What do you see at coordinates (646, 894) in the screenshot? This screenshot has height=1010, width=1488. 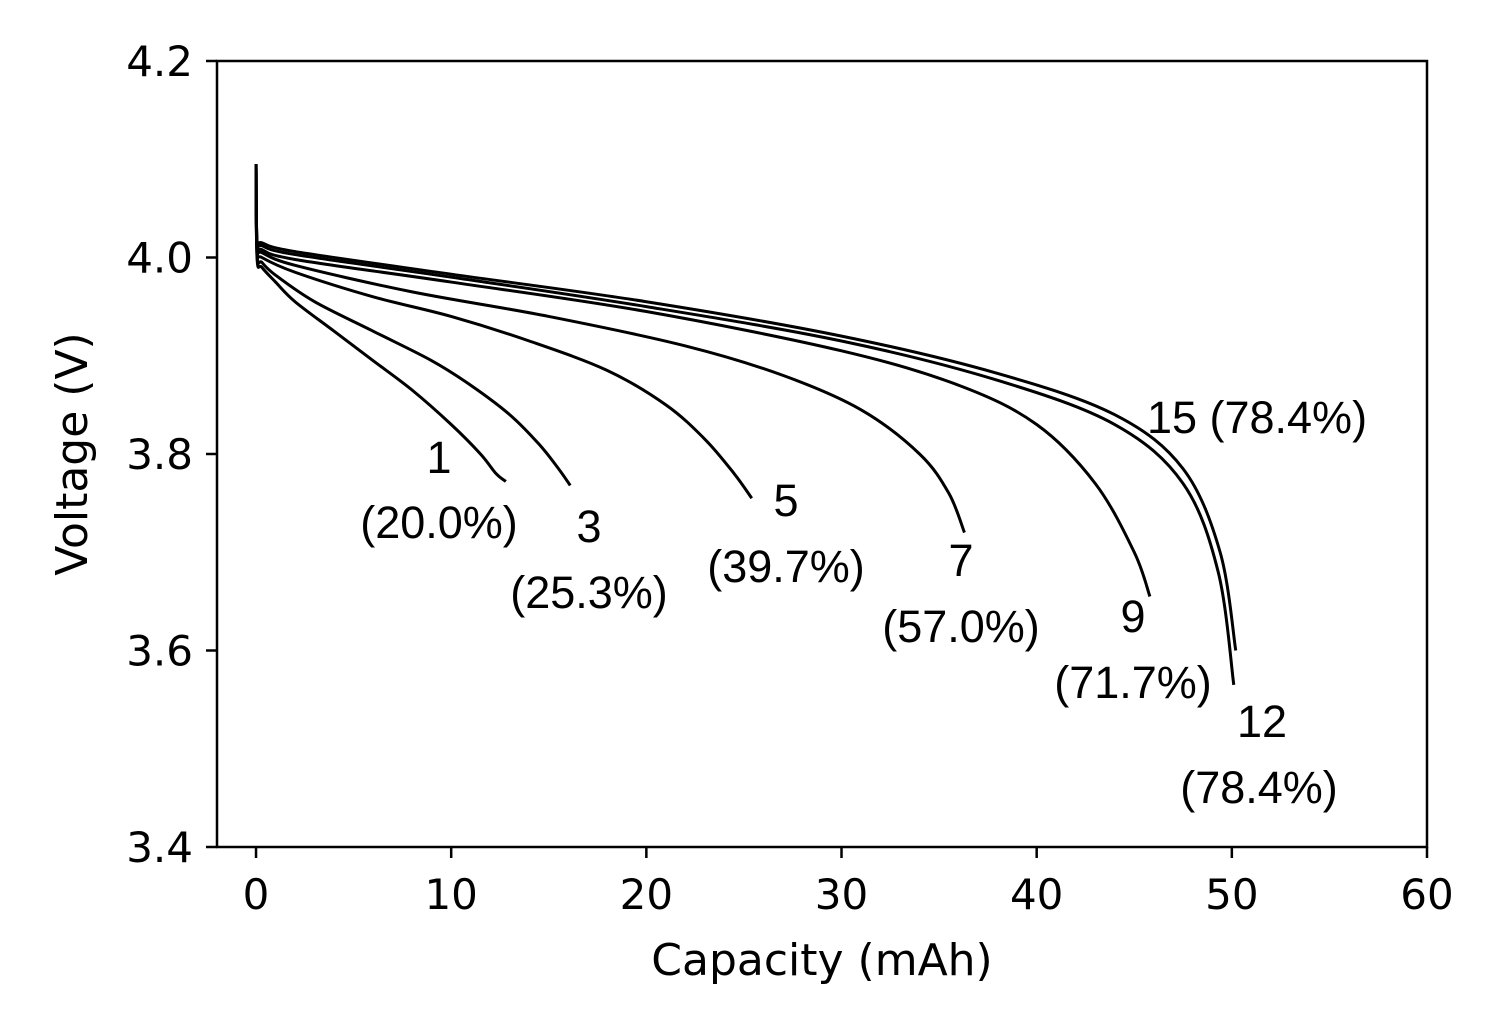 I see `x-tick-label: 20` at bounding box center [646, 894].